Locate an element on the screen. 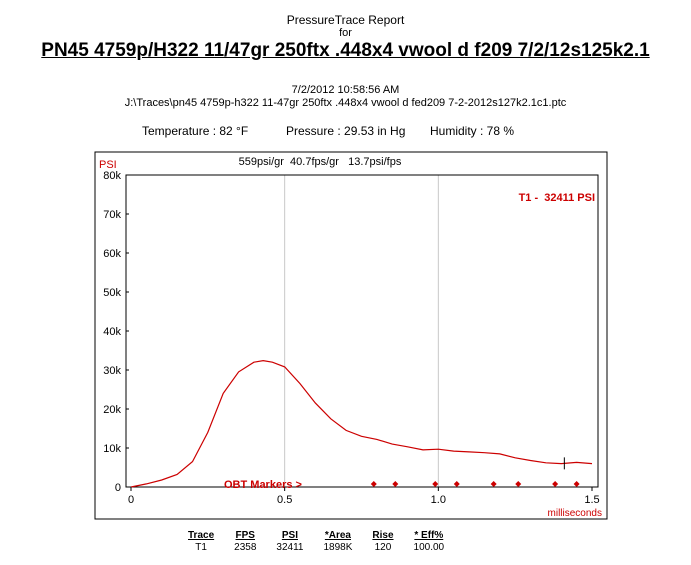  y-tick-label: 30k is located at coordinates (112, 371).